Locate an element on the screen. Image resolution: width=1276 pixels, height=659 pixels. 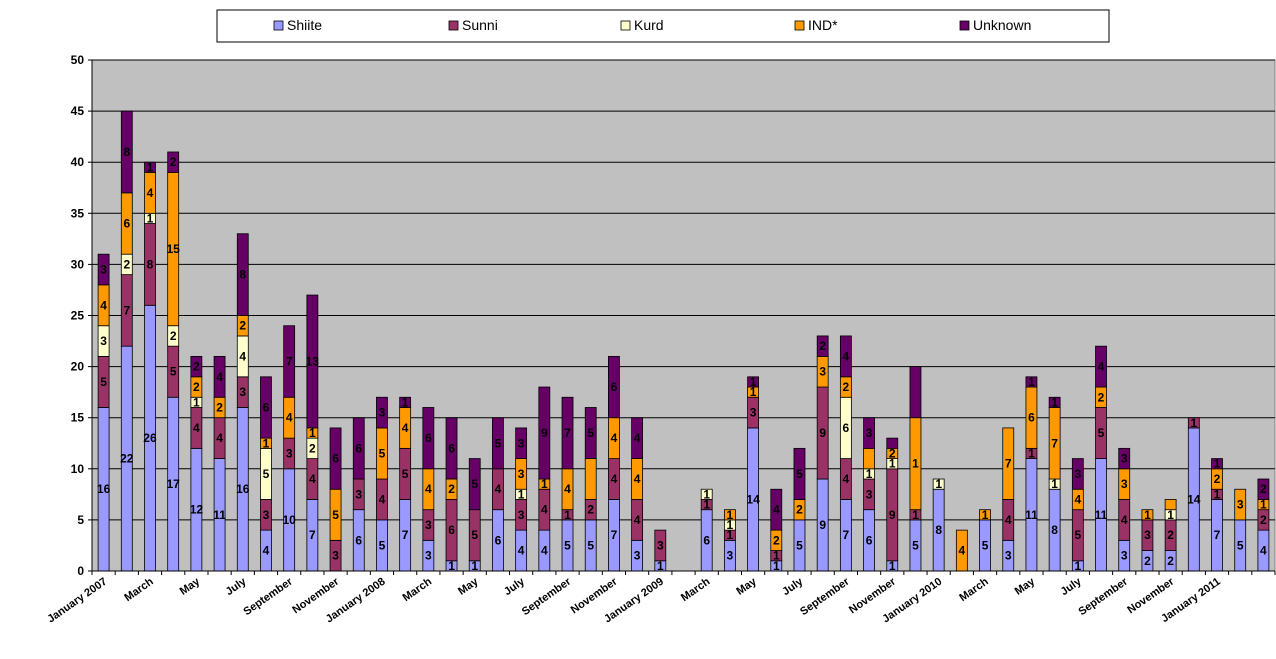
legend-label: IND* is located at coordinates (823, 25).